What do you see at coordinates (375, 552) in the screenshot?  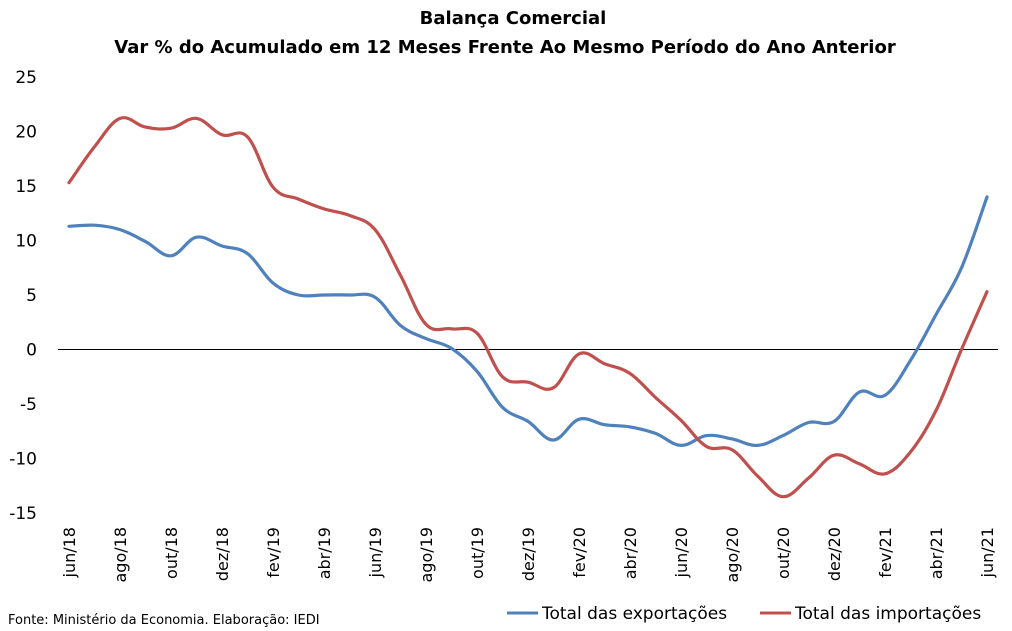 I see `x-tick-label: jun/19` at bounding box center [375, 552].